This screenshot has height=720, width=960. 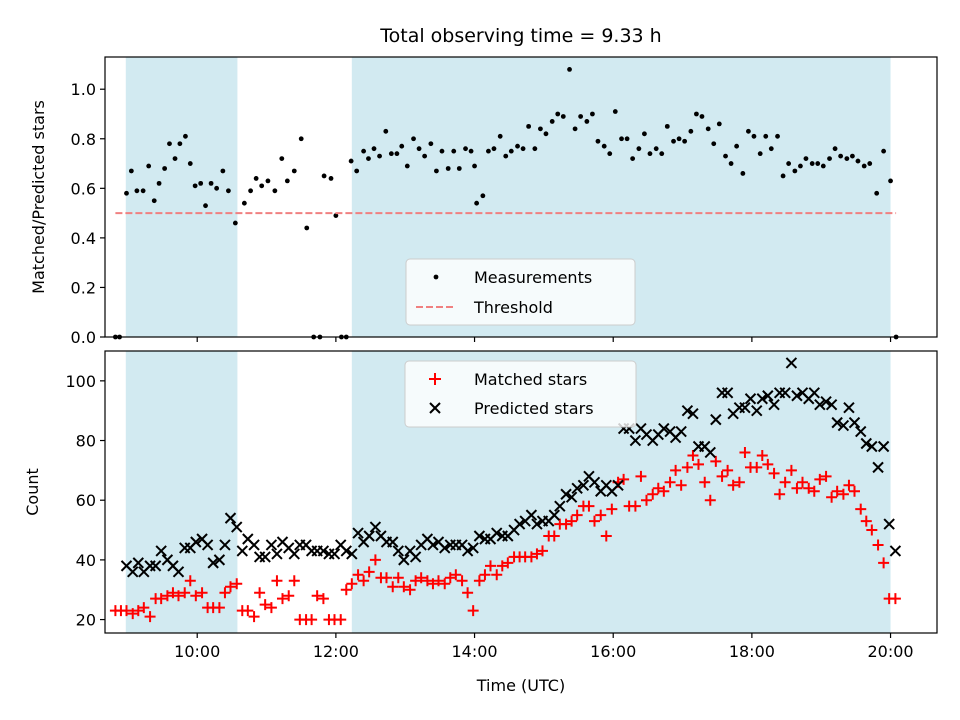 I want to click on top-legend: Measurements Threshold, so click(x=520, y=292).